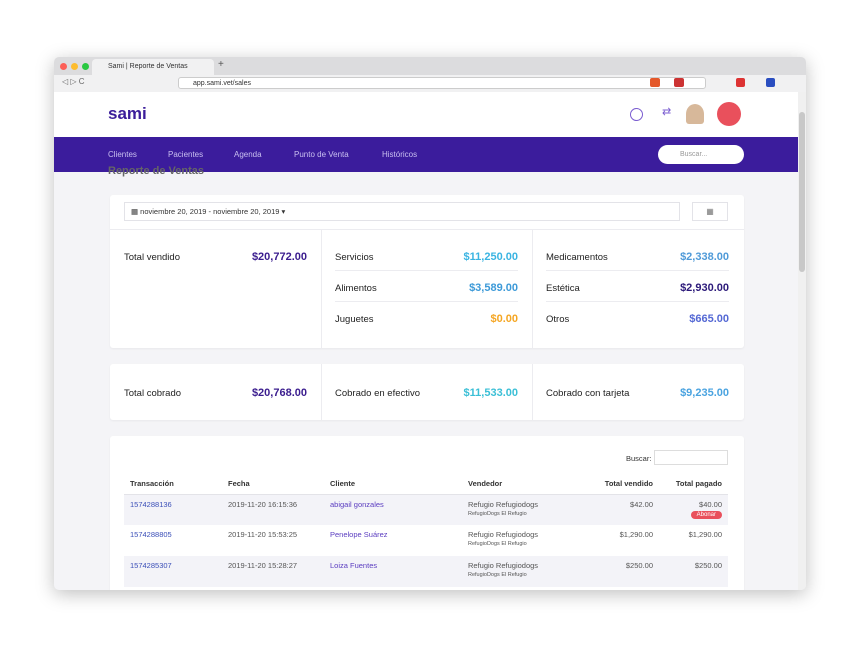 This screenshot has height=668, width=860. Describe the element at coordinates (490, 257) in the screenshot. I see `category-value: $11,250.00` at that location.